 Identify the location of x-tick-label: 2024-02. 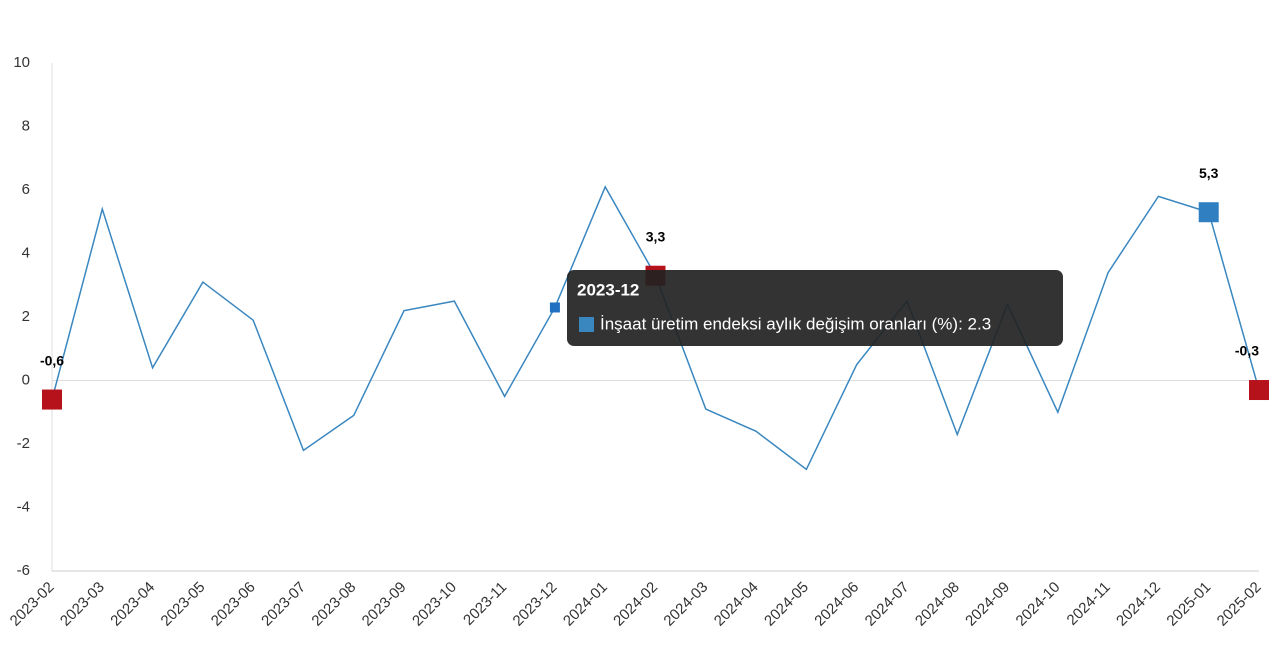
(635, 604).